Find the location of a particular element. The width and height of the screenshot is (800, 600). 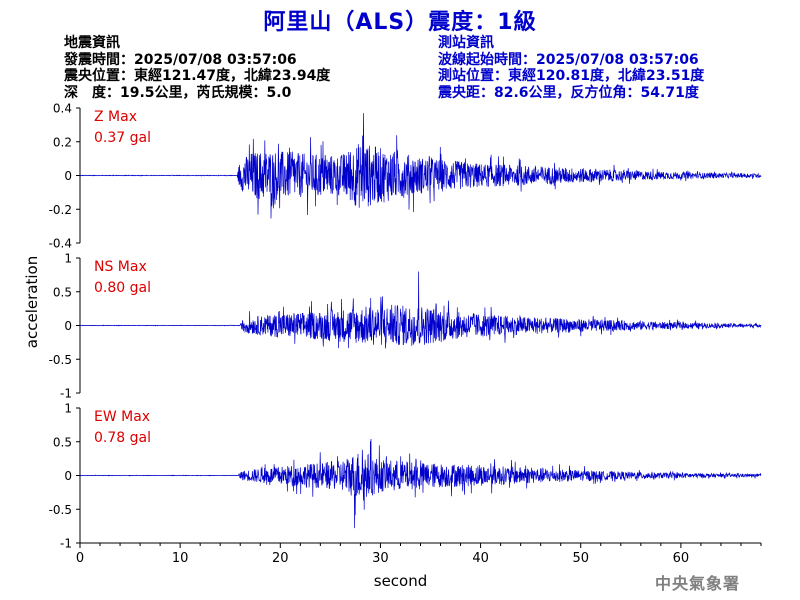

y-axis-title: acceleration is located at coordinates (32, 302).